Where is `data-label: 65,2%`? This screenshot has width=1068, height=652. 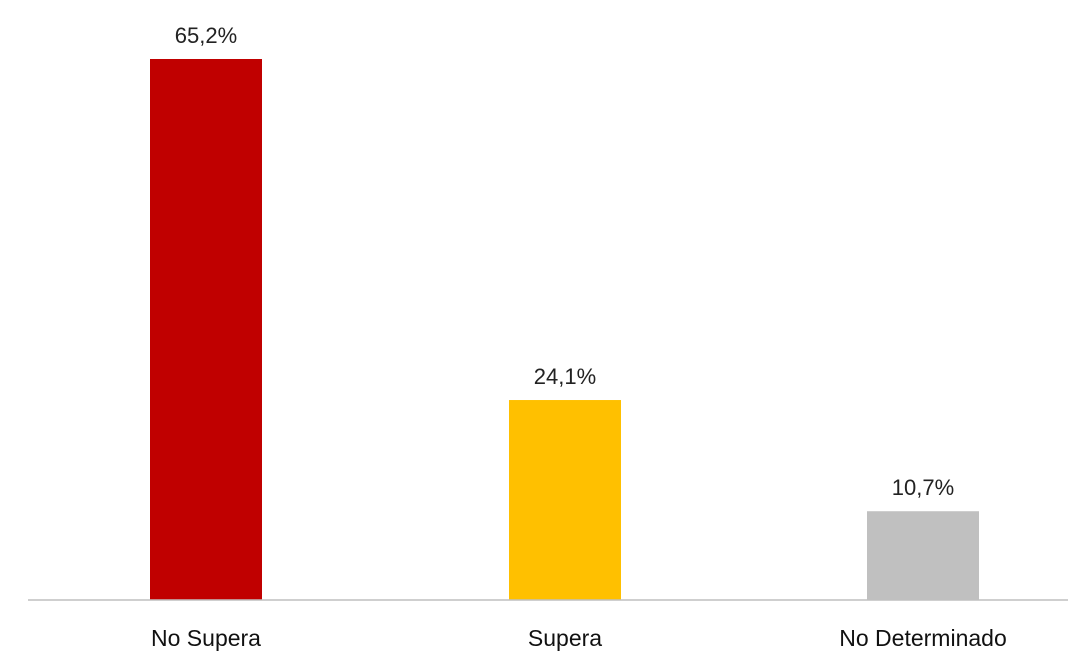 data-label: 65,2% is located at coordinates (206, 35).